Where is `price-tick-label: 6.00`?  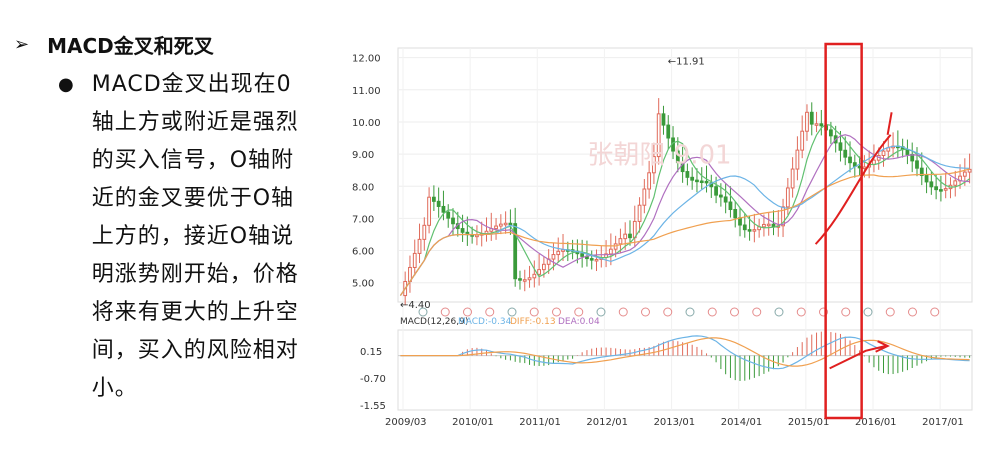
price-tick-label: 6.00 is located at coordinates (363, 252).